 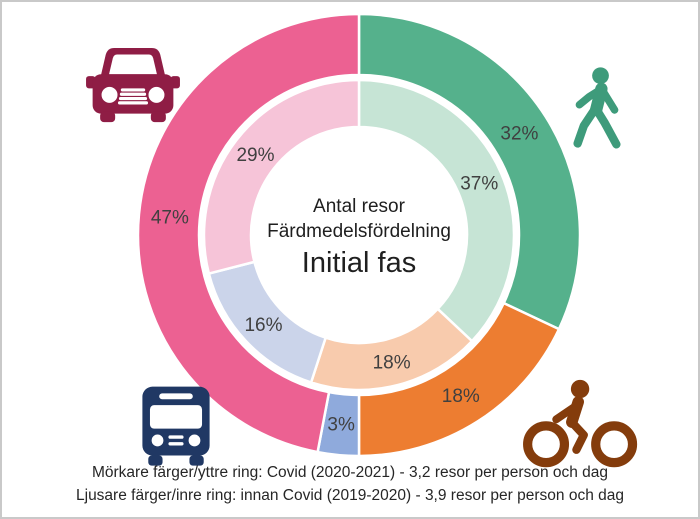 What do you see at coordinates (479, 183) in the screenshot?
I see `label-inner-walk: 37%` at bounding box center [479, 183].